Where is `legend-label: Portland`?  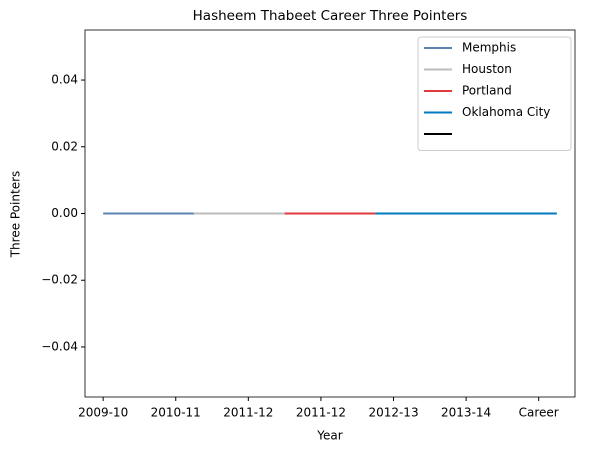
legend-label: Portland is located at coordinates (487, 91).